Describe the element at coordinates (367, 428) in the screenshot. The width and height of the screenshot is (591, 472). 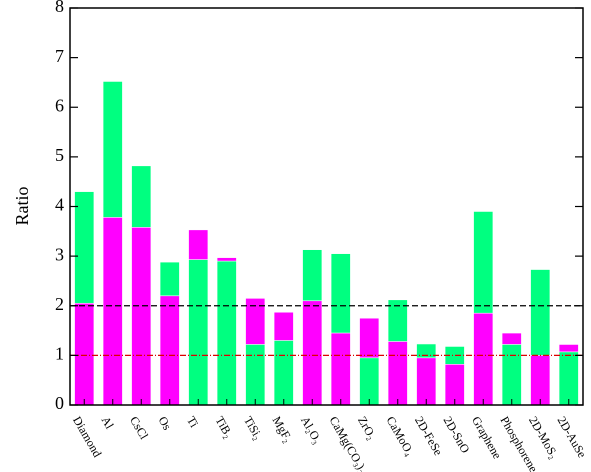
I see `x-tick-label: ZrO₂` at that location.